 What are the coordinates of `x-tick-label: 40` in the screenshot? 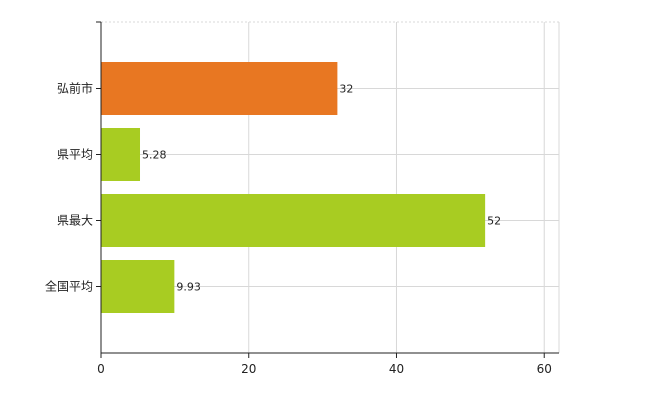 It's located at (396, 369).